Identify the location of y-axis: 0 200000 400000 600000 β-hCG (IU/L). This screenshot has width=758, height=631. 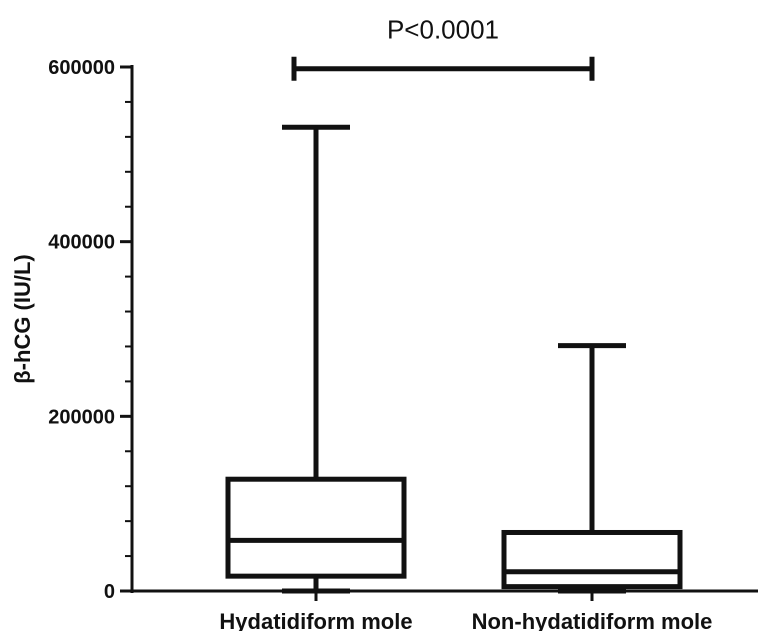
(72, 330).